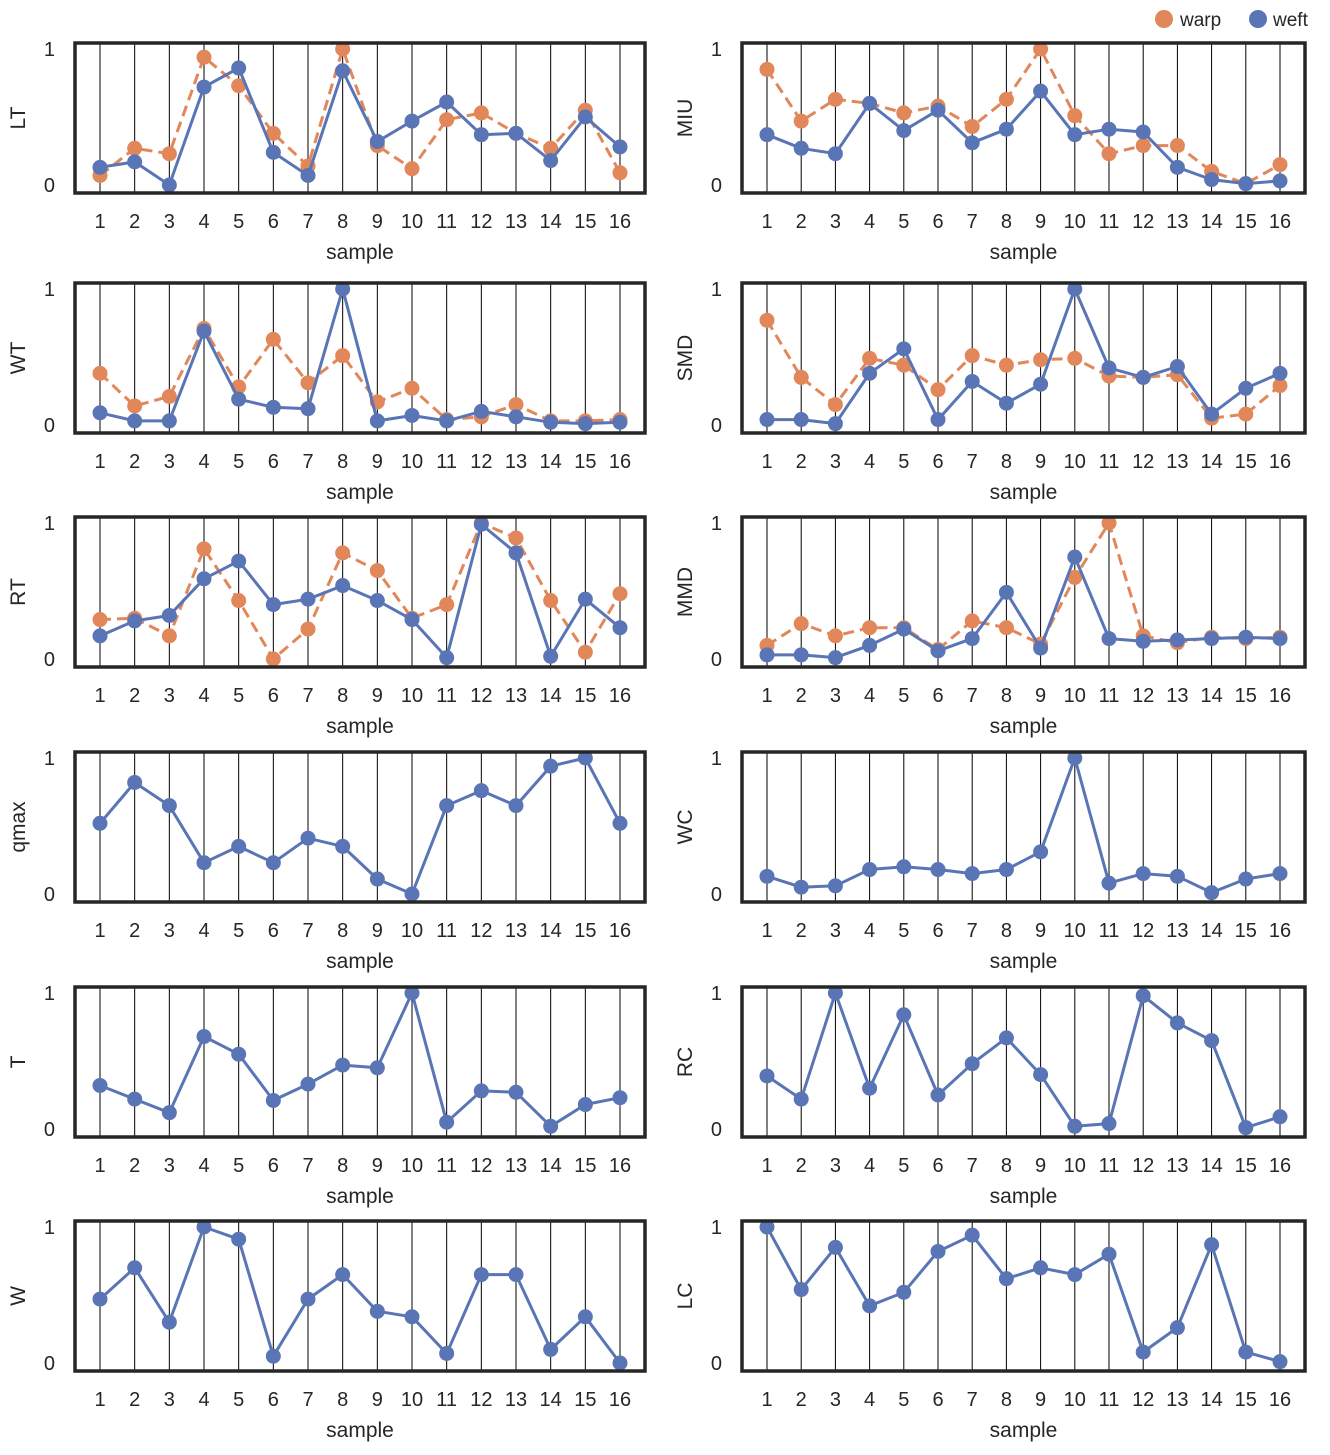 This screenshot has width=1330, height=1455. What do you see at coordinates (685, 358) in the screenshot?
I see `y-axis-label: SMD` at bounding box center [685, 358].